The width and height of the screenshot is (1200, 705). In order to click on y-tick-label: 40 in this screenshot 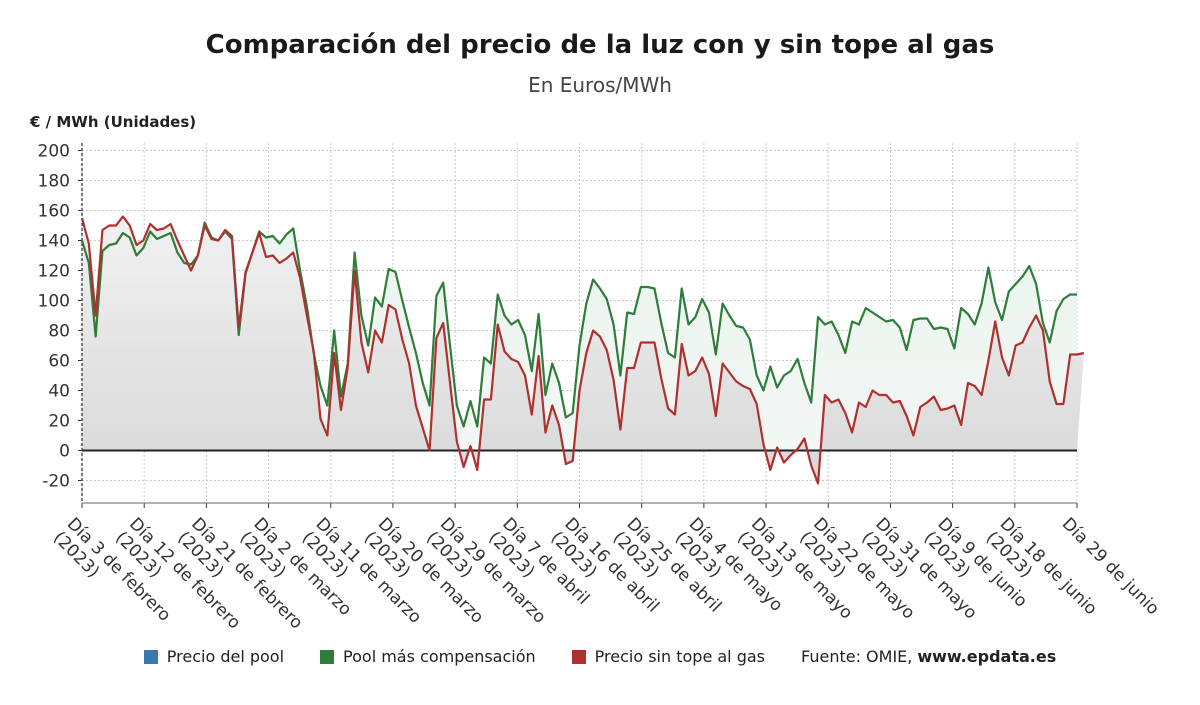, I will do `click(59, 392)`.